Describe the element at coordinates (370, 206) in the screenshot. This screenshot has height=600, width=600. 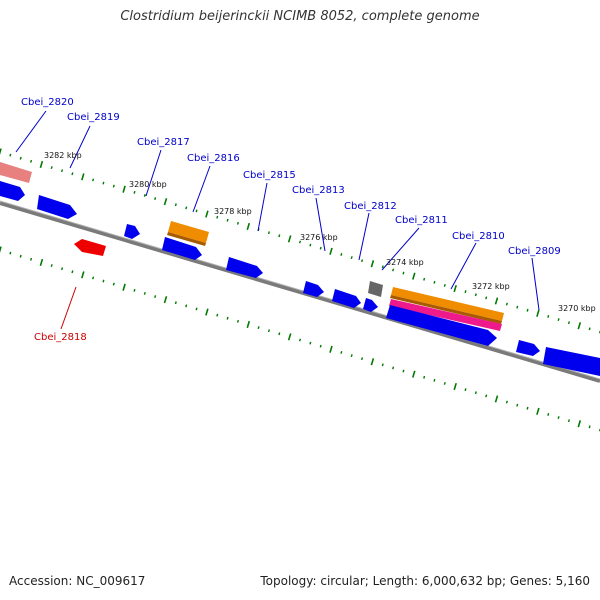
I see `gene-label: Cbei_2812` at that location.